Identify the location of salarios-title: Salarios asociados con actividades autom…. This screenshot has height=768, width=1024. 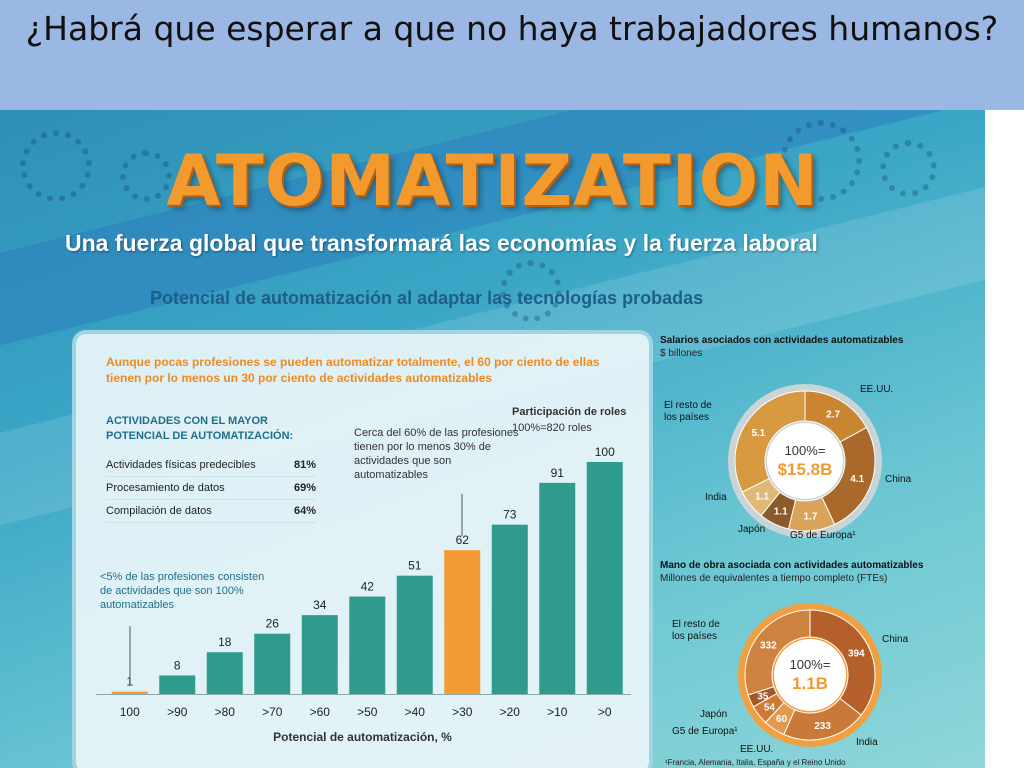
(782, 340).